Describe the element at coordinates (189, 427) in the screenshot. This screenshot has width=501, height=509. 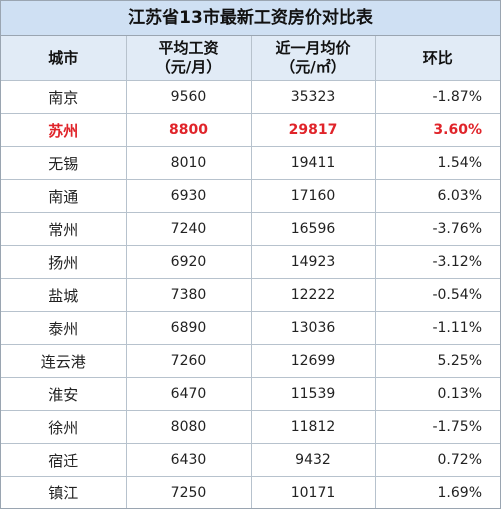
I see `cell-salary: 8080` at that location.